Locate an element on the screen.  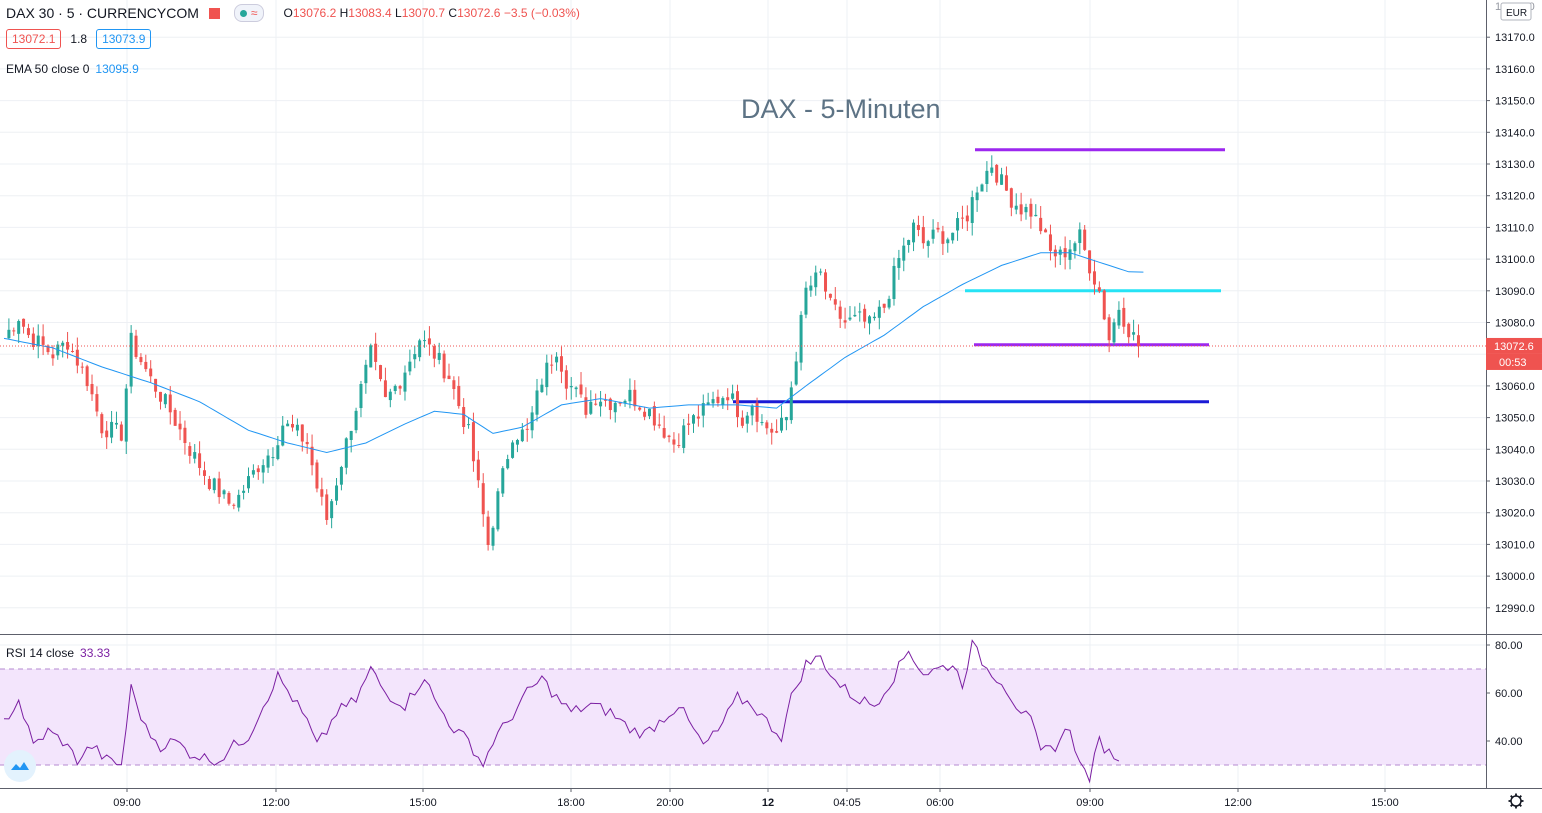
buy-button: 13073.9 is located at coordinates (124, 39).